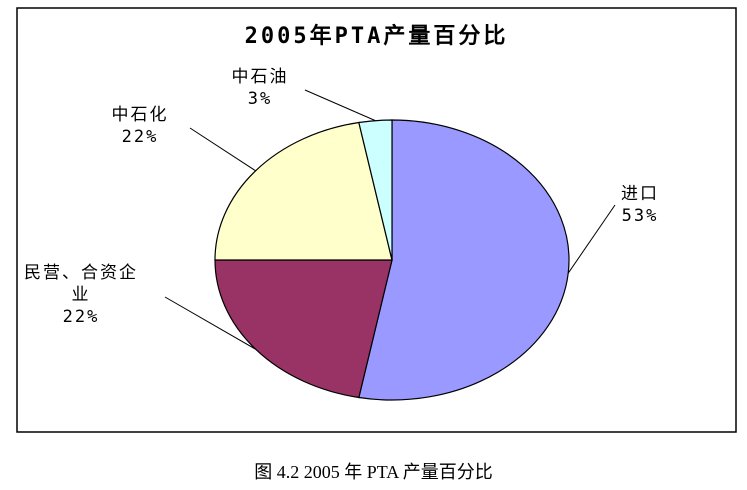 The image size is (747, 490). I want to click on value-label: 53%, so click(640, 216).